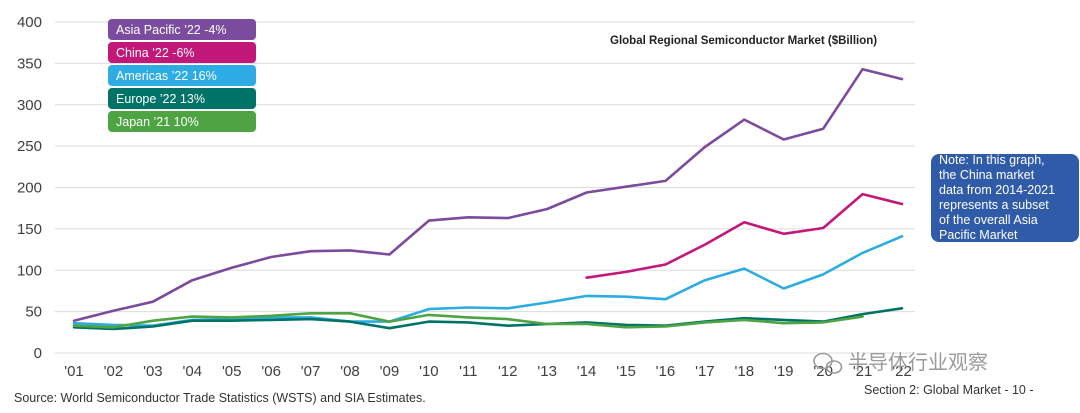 This screenshot has width=1080, height=413. Describe the element at coordinates (114, 371) in the screenshot. I see `x-tick-label: '02` at that location.